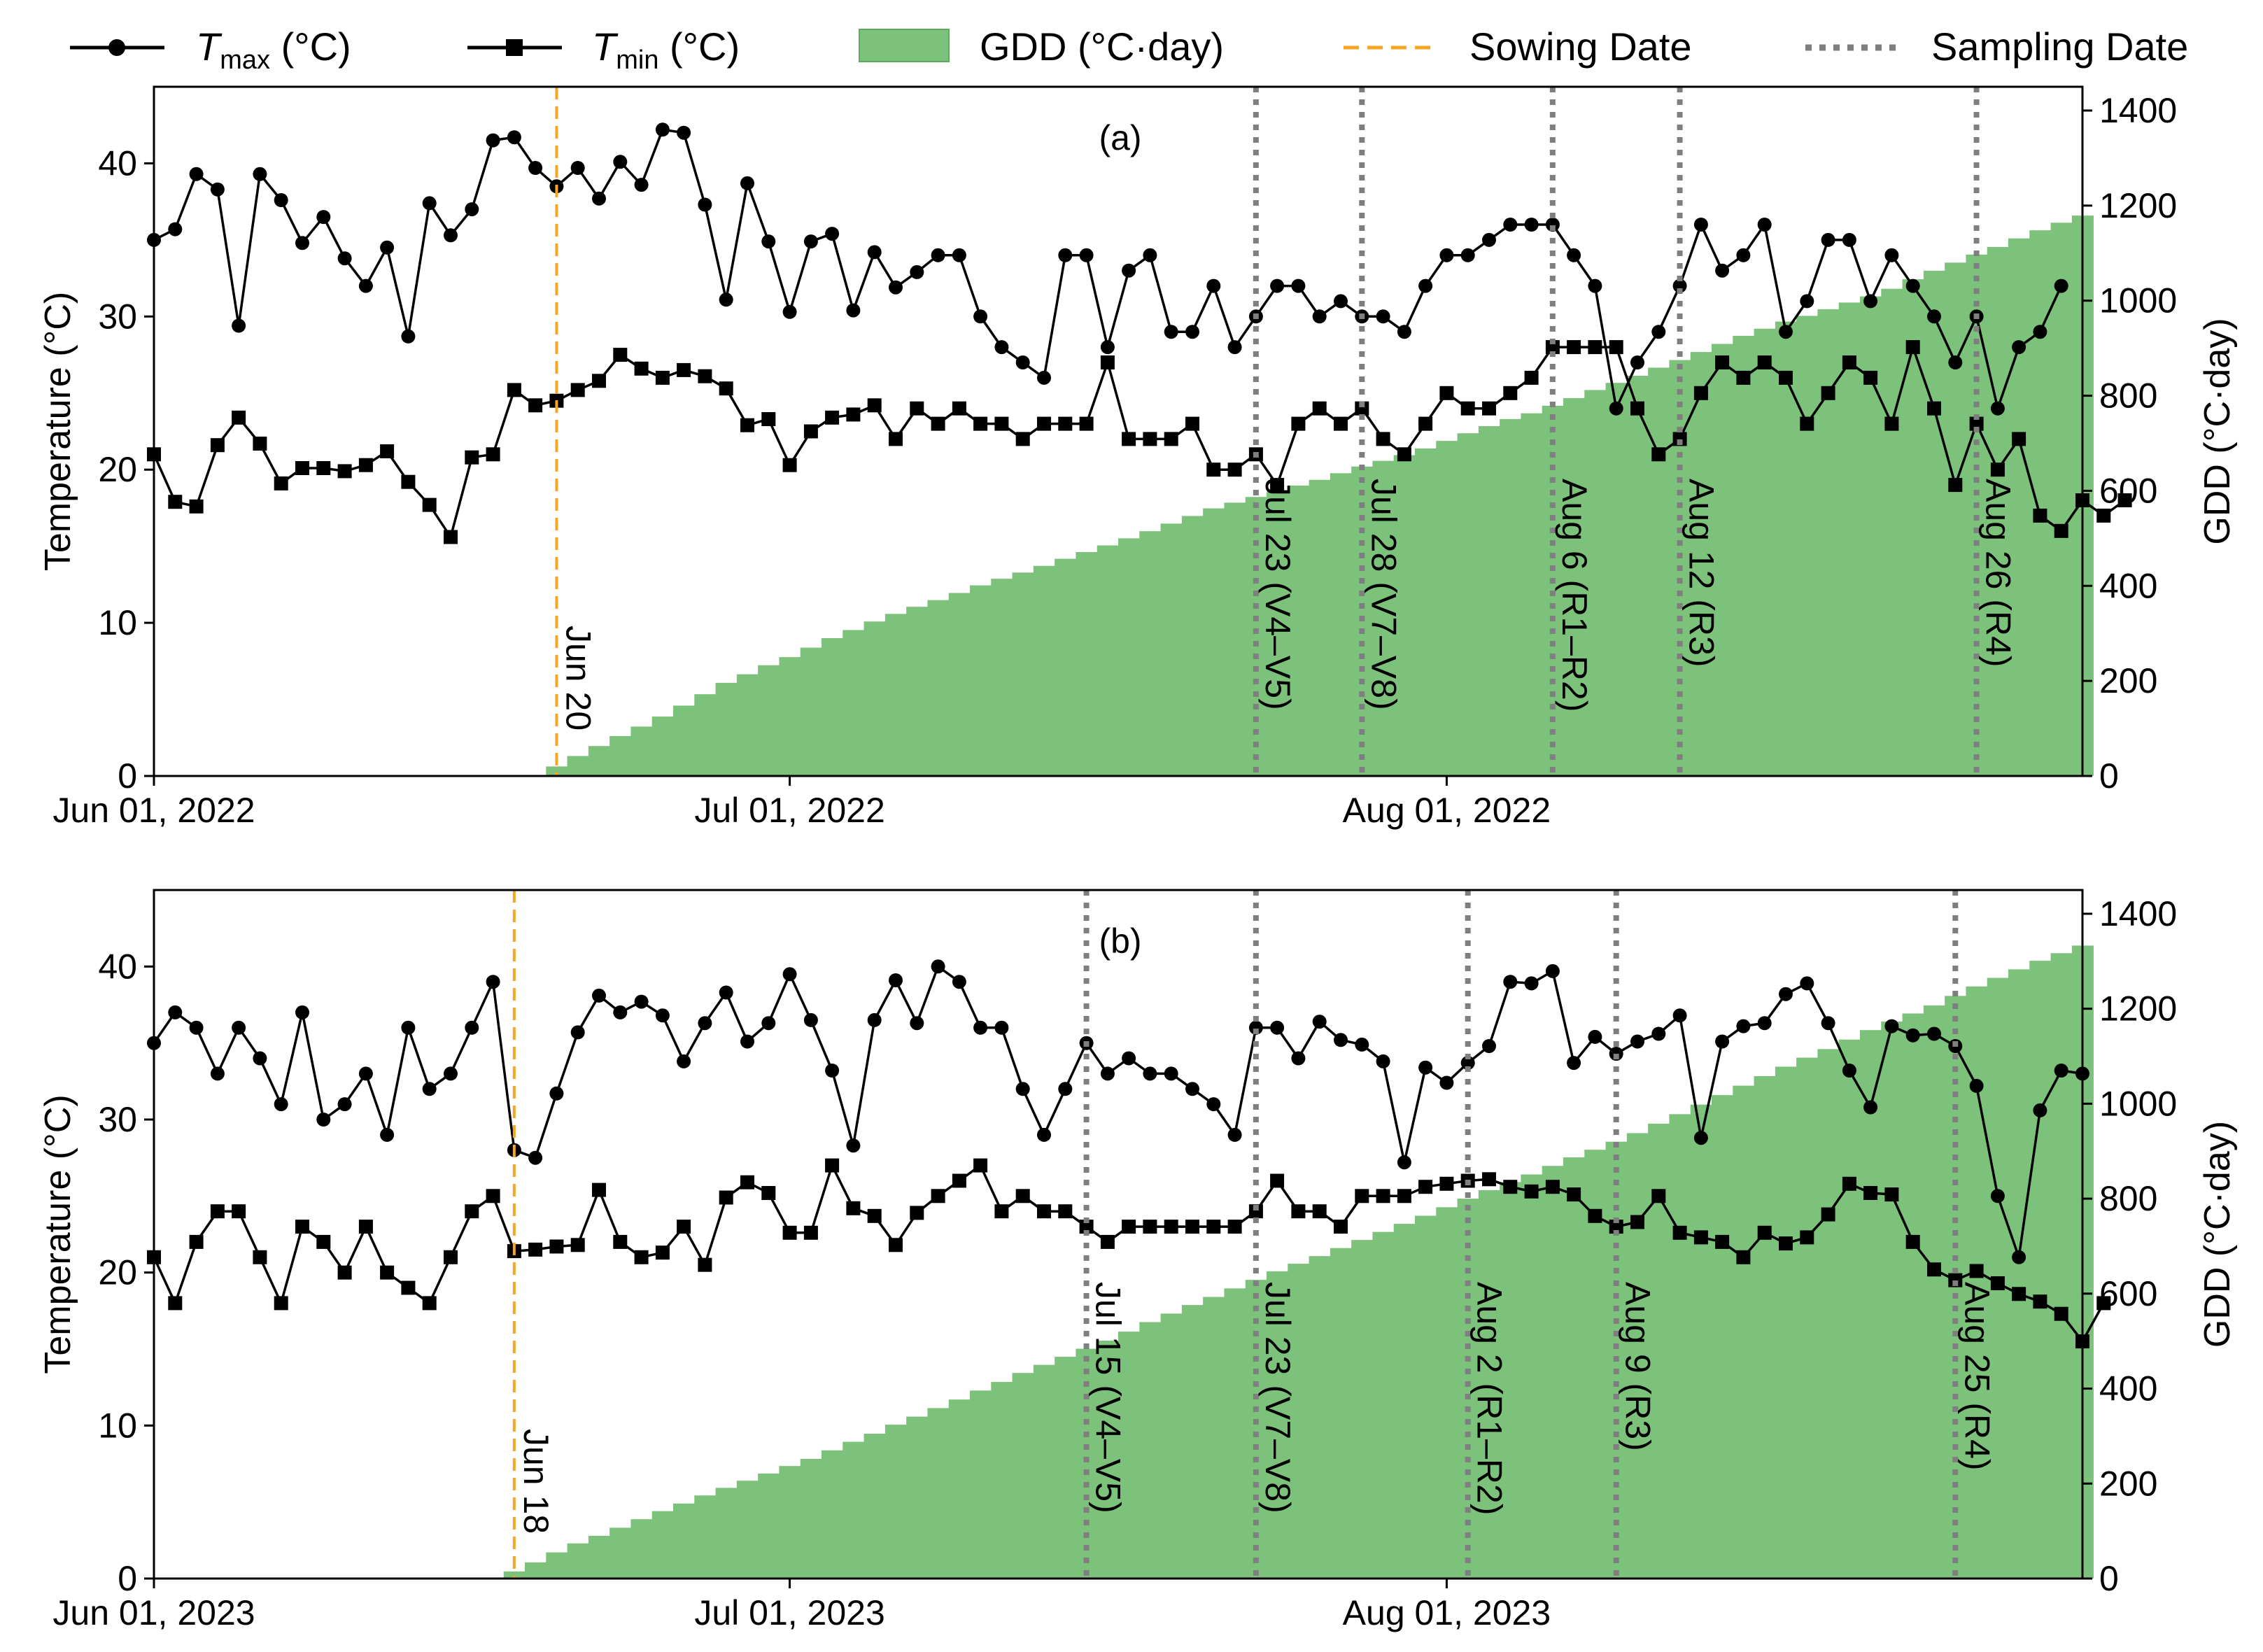  Describe the element at coordinates (578, 678) in the screenshot. I see `sowing-date-label: Jun 20` at that location.